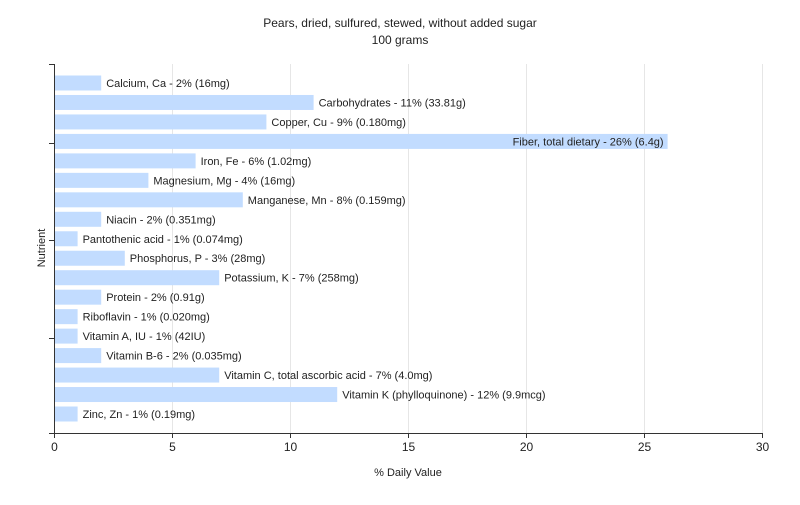  What do you see at coordinates (144, 337) in the screenshot?
I see `bar-label: Vitamin A, IU - 1% (42IU)` at bounding box center [144, 337].